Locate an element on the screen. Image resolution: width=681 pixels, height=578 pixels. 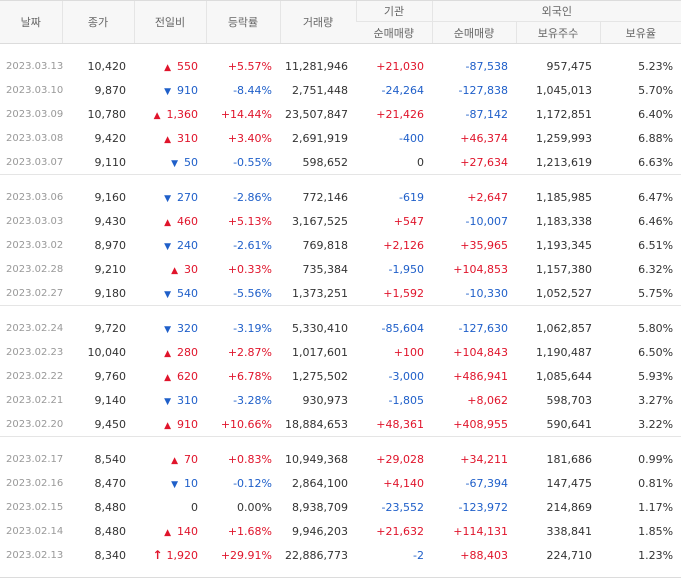
cell-close: 8,470 is located at coordinates (110, 483).